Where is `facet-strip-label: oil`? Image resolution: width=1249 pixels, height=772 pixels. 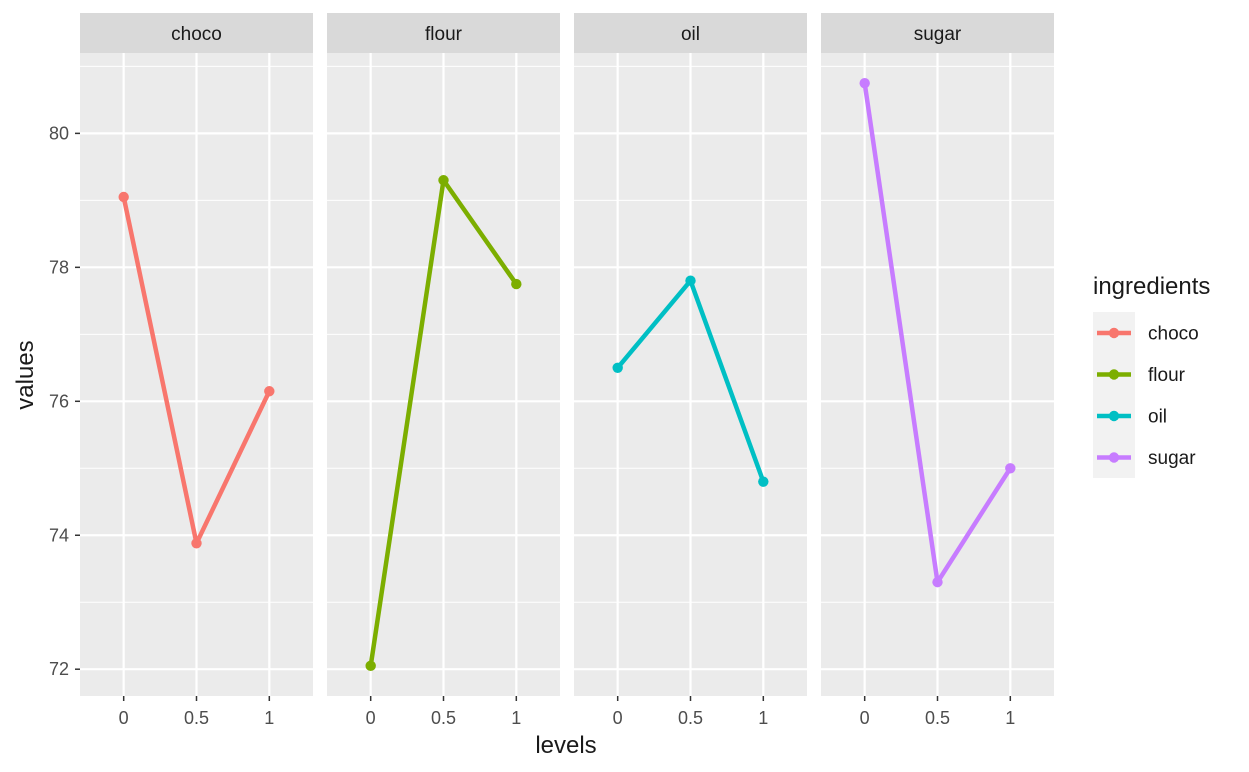 facet-strip-label: oil is located at coordinates (690, 34).